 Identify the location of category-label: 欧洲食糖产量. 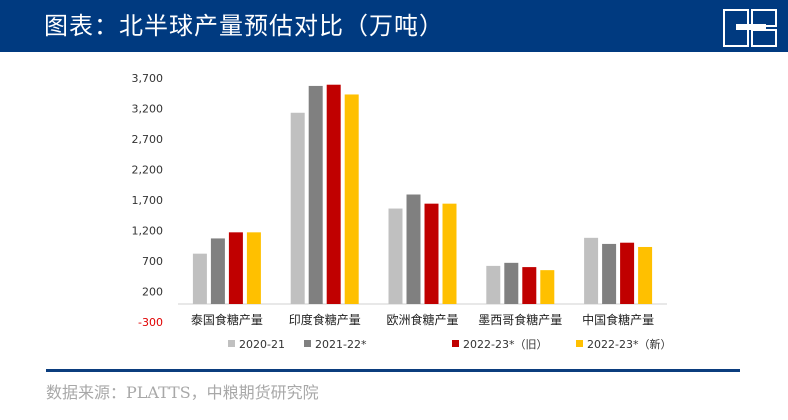
(422, 319).